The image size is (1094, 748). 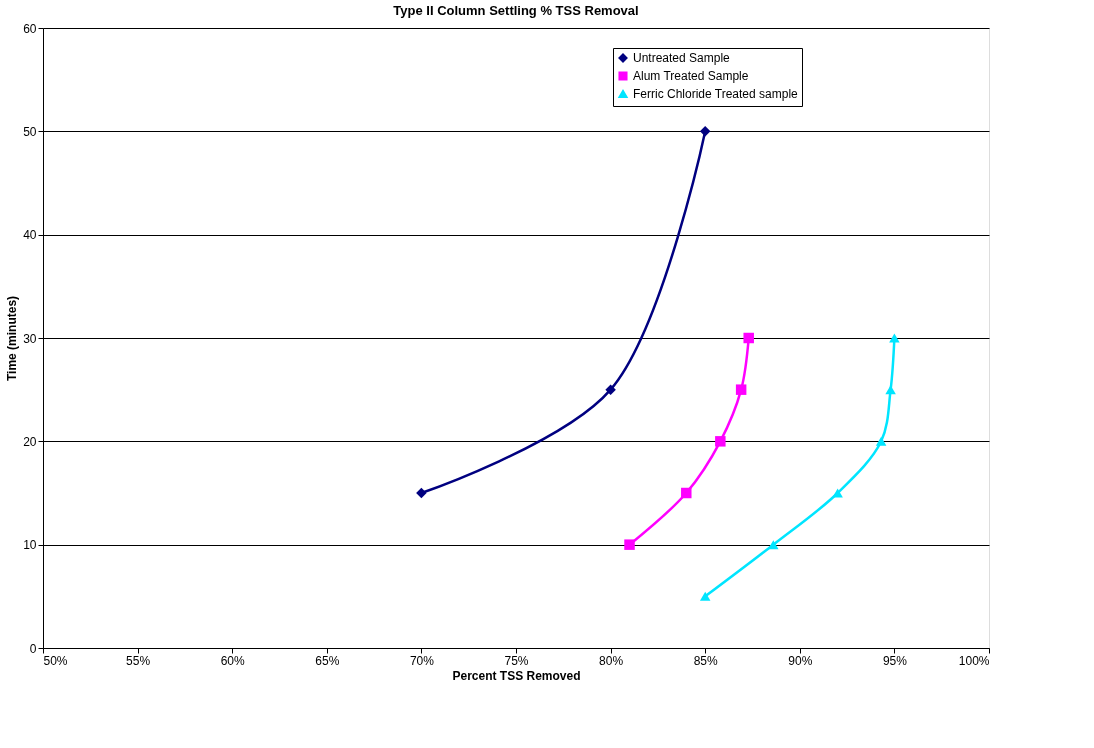 What do you see at coordinates (422, 660) in the screenshot?
I see `x-tick-label: 70%` at bounding box center [422, 660].